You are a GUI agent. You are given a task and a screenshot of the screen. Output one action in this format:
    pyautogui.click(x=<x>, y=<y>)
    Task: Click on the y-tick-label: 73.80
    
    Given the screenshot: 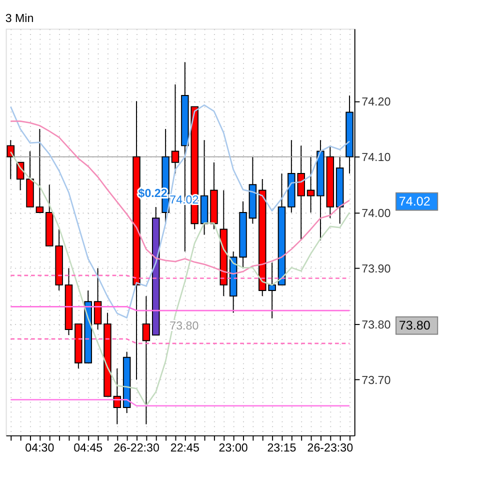 What is the action you would take?
    pyautogui.click(x=376, y=325)
    